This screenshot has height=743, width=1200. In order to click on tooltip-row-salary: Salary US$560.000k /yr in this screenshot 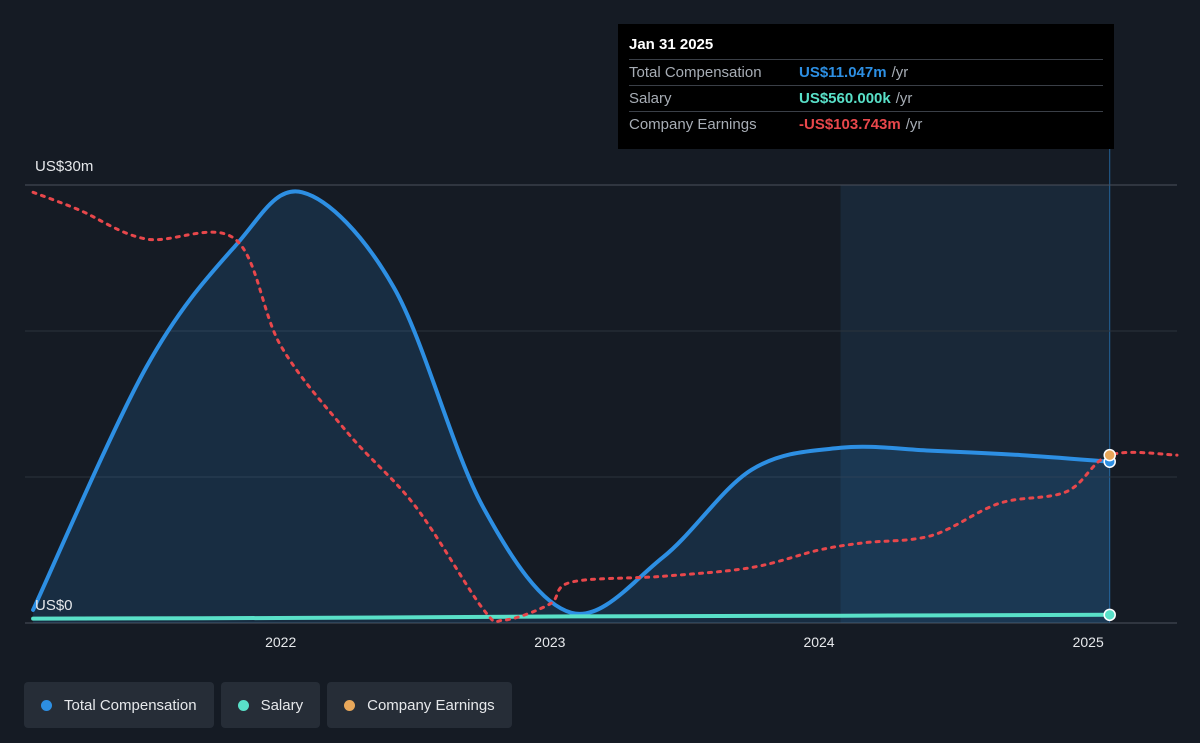, I will do `click(866, 98)`.